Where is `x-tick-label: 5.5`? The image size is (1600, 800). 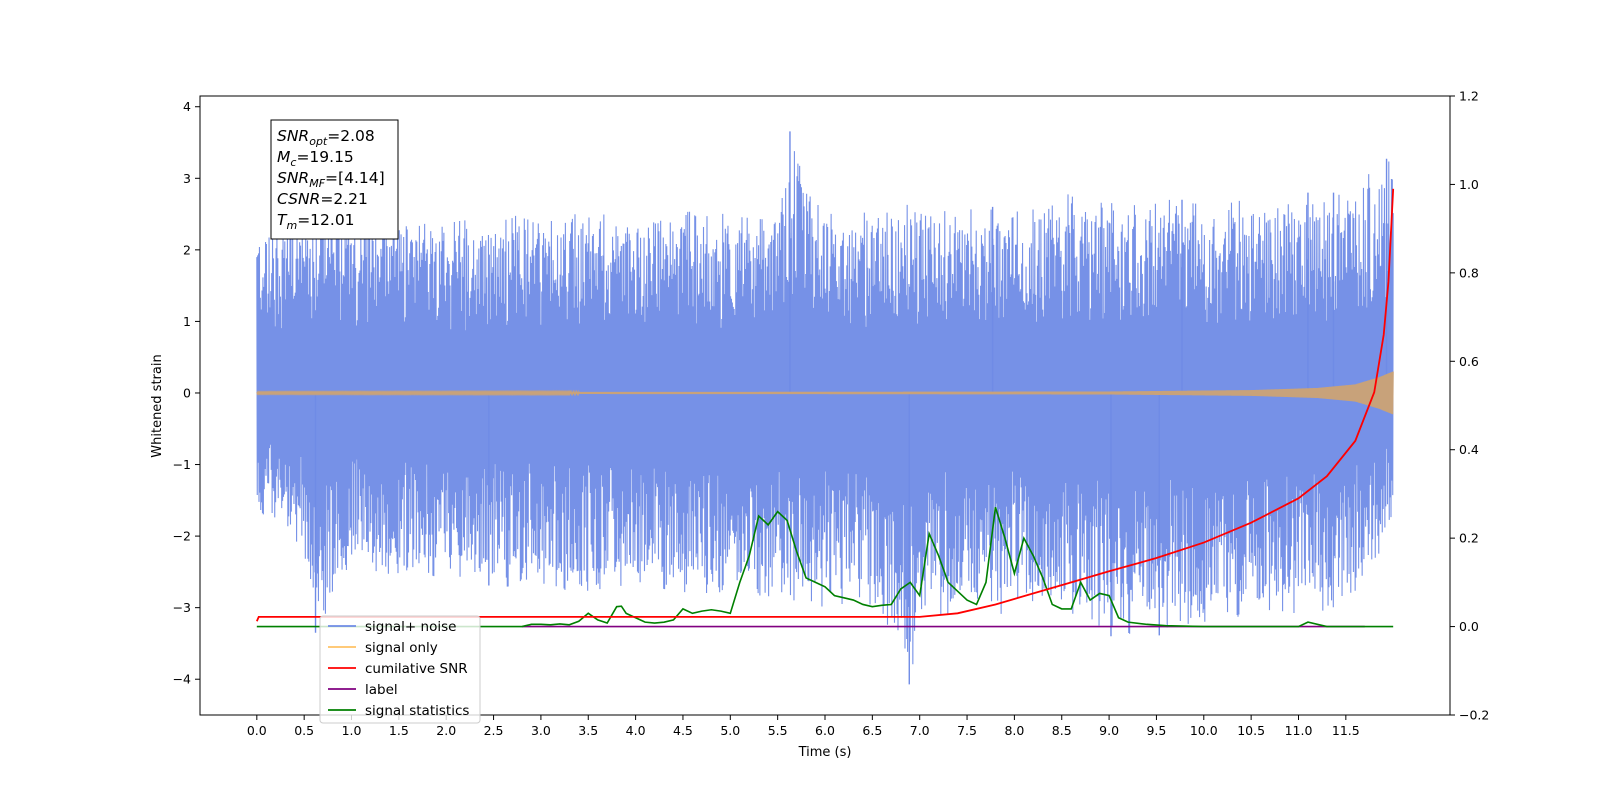
x-tick-label: 5.5 is located at coordinates (778, 730).